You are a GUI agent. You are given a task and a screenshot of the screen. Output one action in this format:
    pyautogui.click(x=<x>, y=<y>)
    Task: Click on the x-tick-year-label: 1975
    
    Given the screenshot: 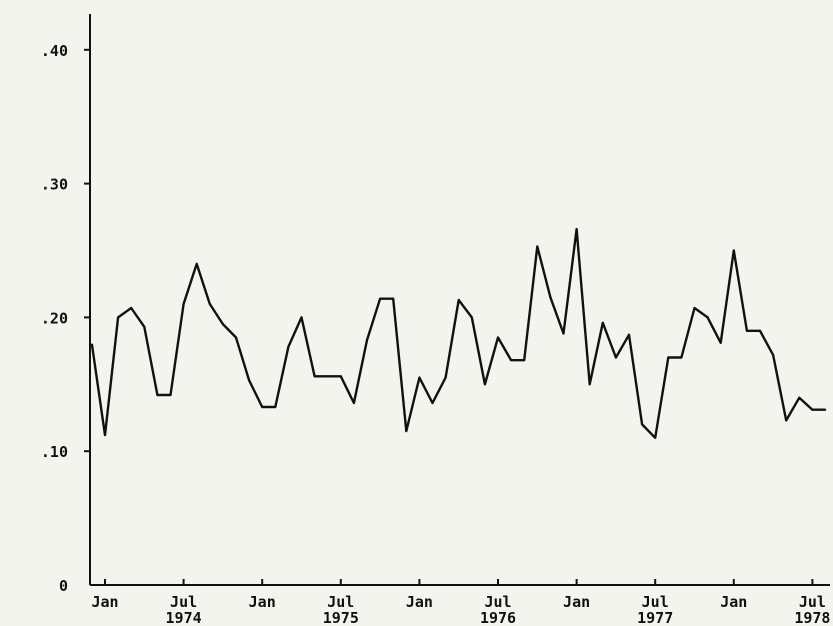 What is the action you would take?
    pyautogui.click(x=341, y=617)
    